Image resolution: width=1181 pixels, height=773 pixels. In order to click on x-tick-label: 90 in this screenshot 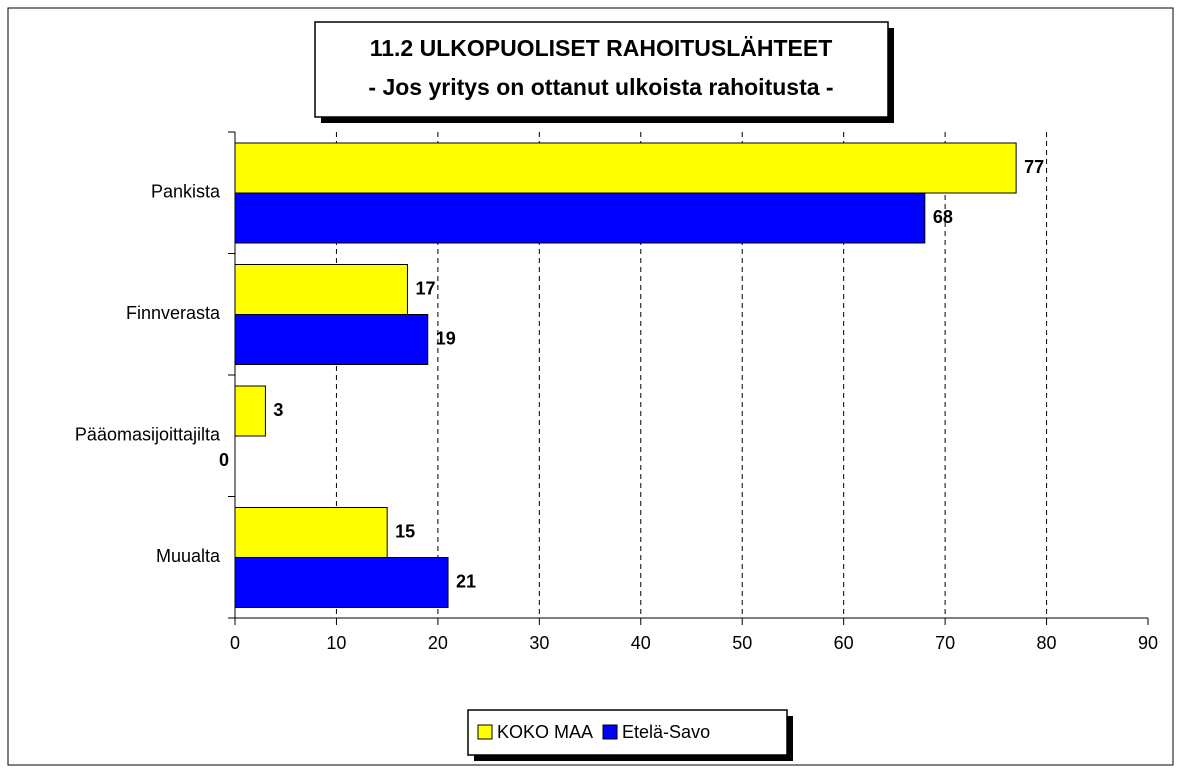, I will do `click(1148, 643)`.